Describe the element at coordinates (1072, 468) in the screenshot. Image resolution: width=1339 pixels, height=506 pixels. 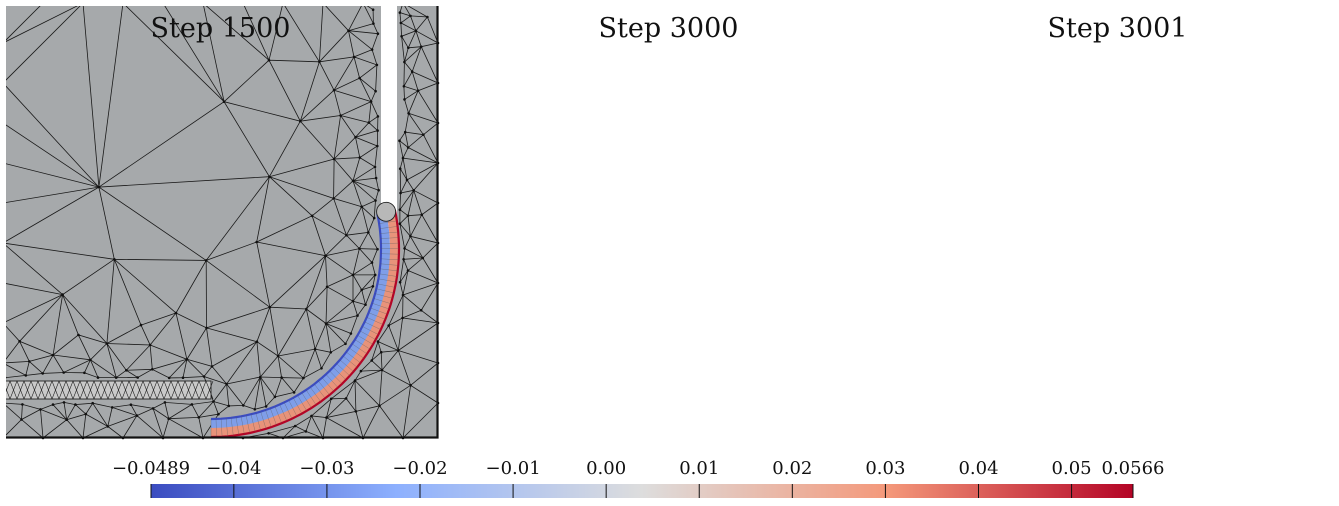
I see `colorbar-tick-label: 0.05` at that location.